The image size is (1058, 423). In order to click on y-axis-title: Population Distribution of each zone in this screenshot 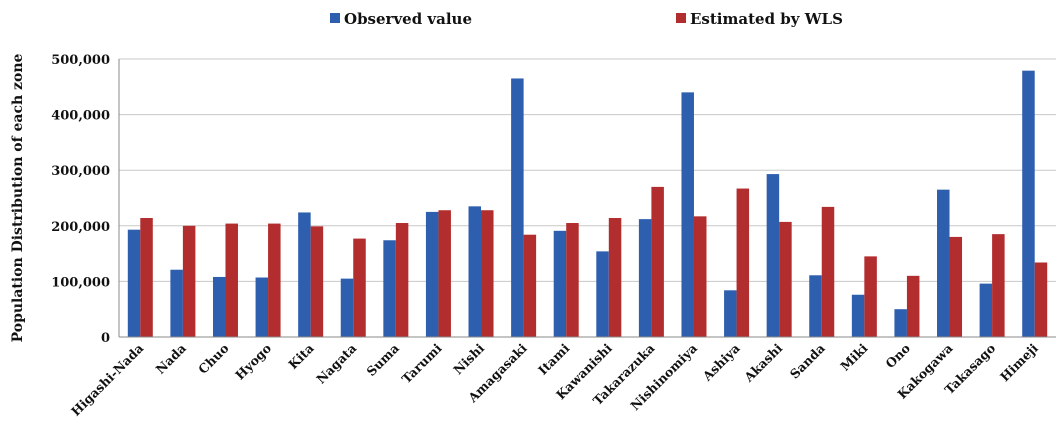, I will do `click(18, 197)`.